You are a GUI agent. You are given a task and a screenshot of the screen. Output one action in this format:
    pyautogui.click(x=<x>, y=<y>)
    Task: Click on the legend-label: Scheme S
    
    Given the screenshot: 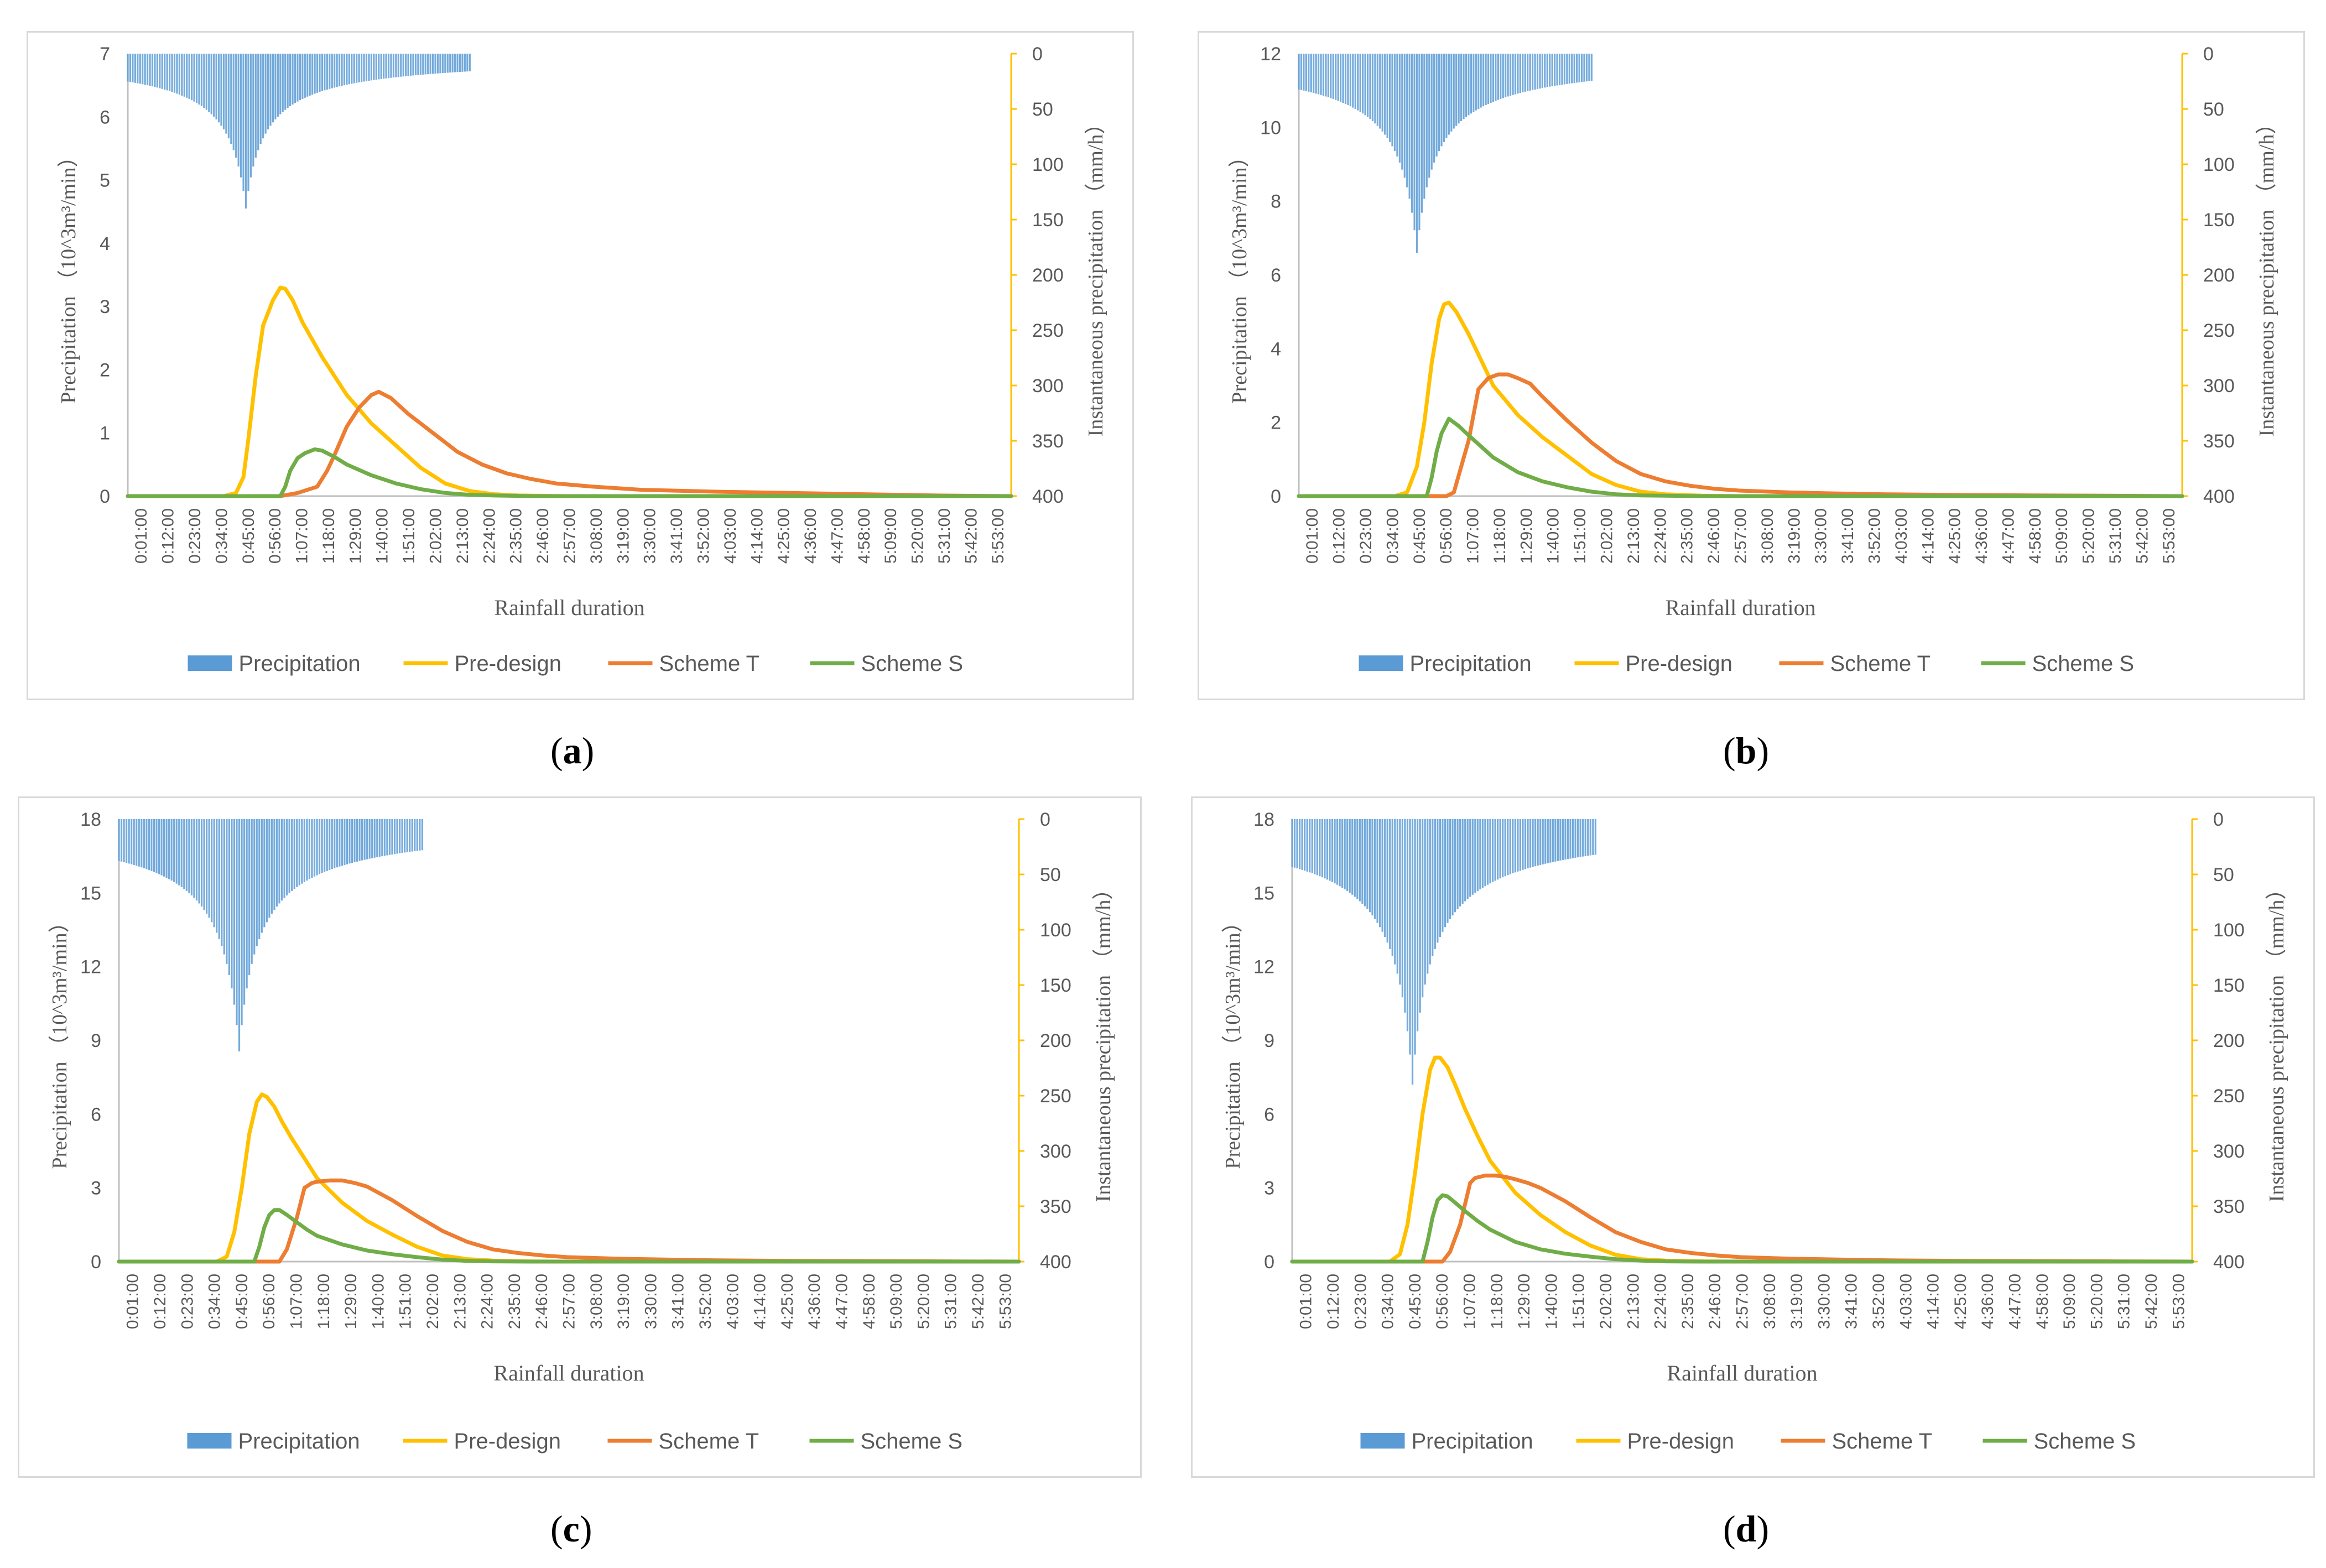 What is the action you would take?
    pyautogui.click(x=2083, y=664)
    